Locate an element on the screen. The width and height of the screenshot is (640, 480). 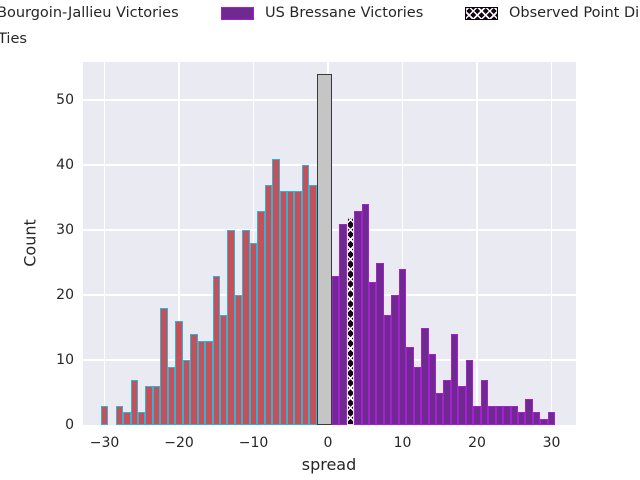
y-tick-label: 40 is located at coordinates (65, 165).